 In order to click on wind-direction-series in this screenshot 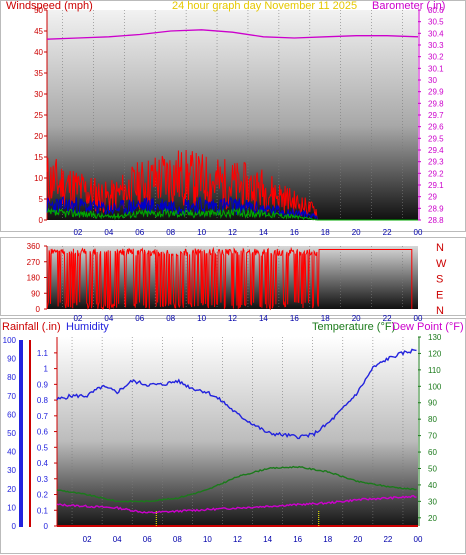, I will do `click(229, 278)`.